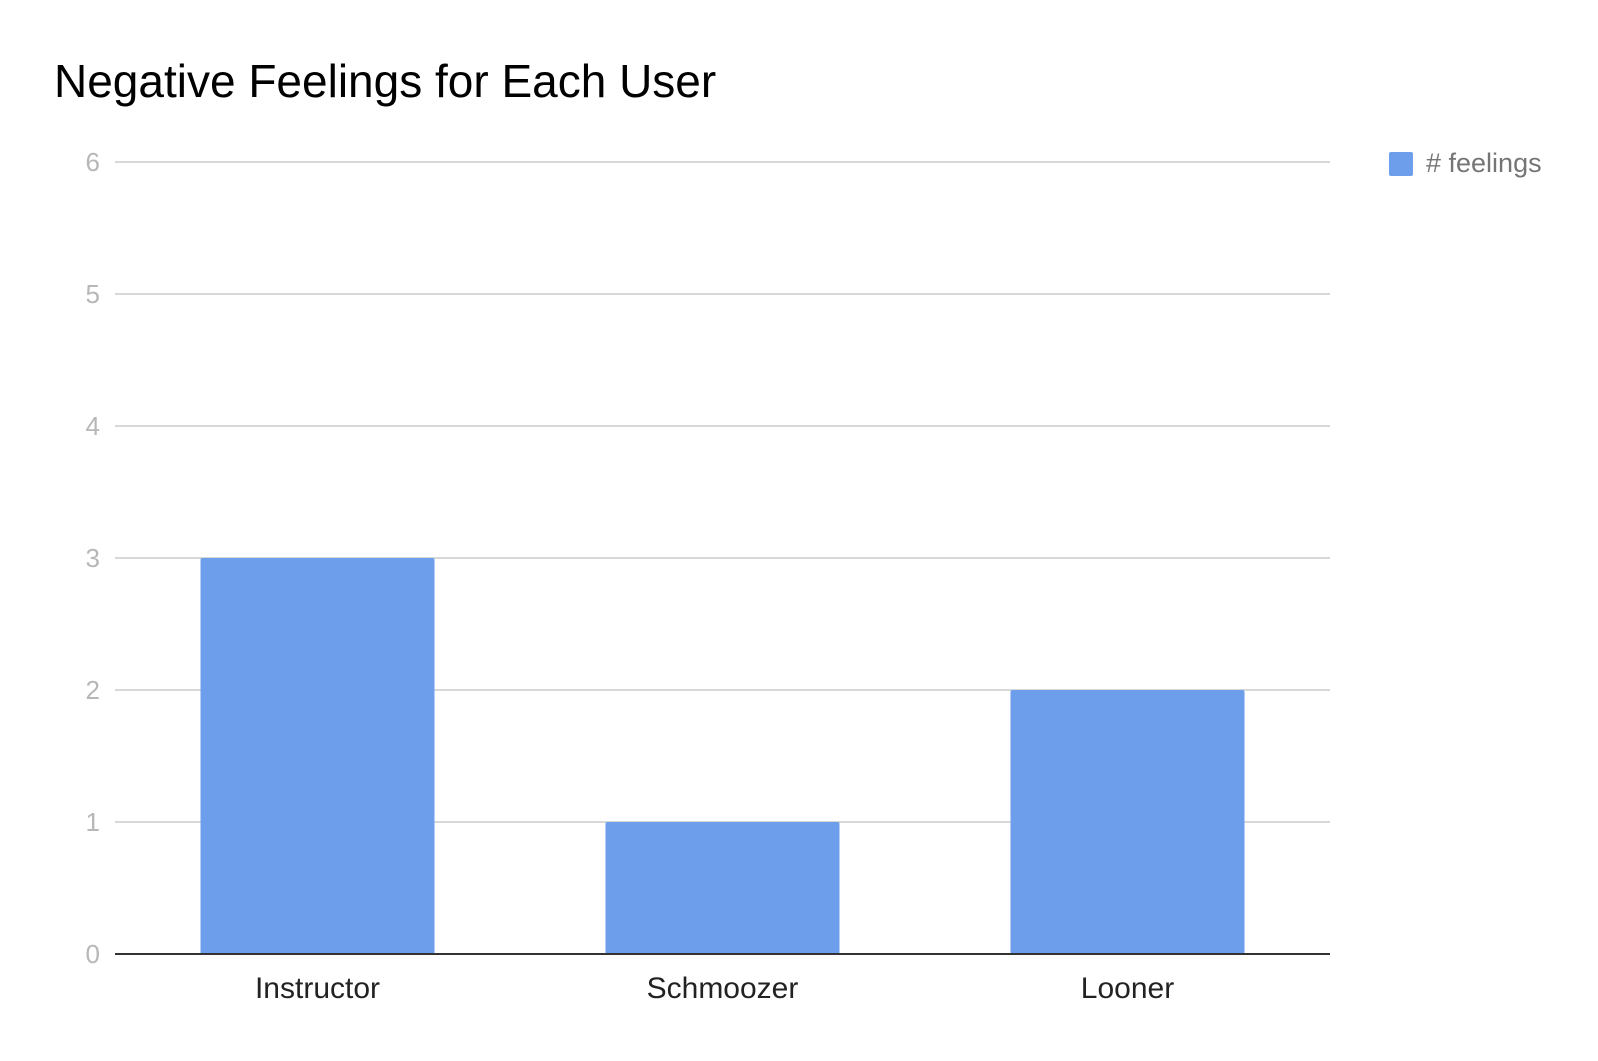 Image resolution: width=1598 pixels, height=1061 pixels. I want to click on legend: # feelings, so click(1465, 163).